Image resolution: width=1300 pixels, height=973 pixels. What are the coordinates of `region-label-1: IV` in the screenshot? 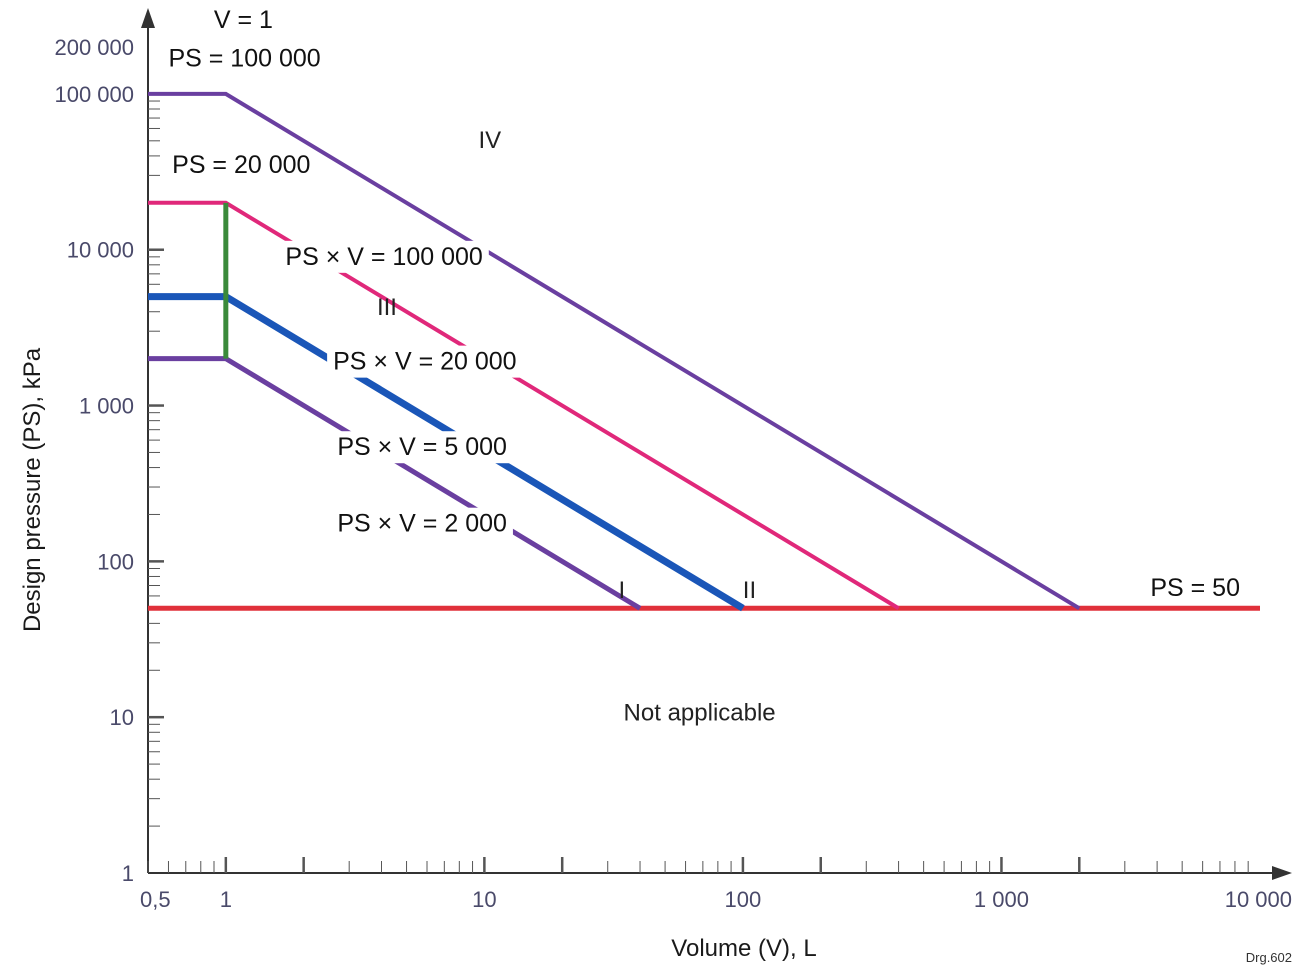 It's located at (490, 140).